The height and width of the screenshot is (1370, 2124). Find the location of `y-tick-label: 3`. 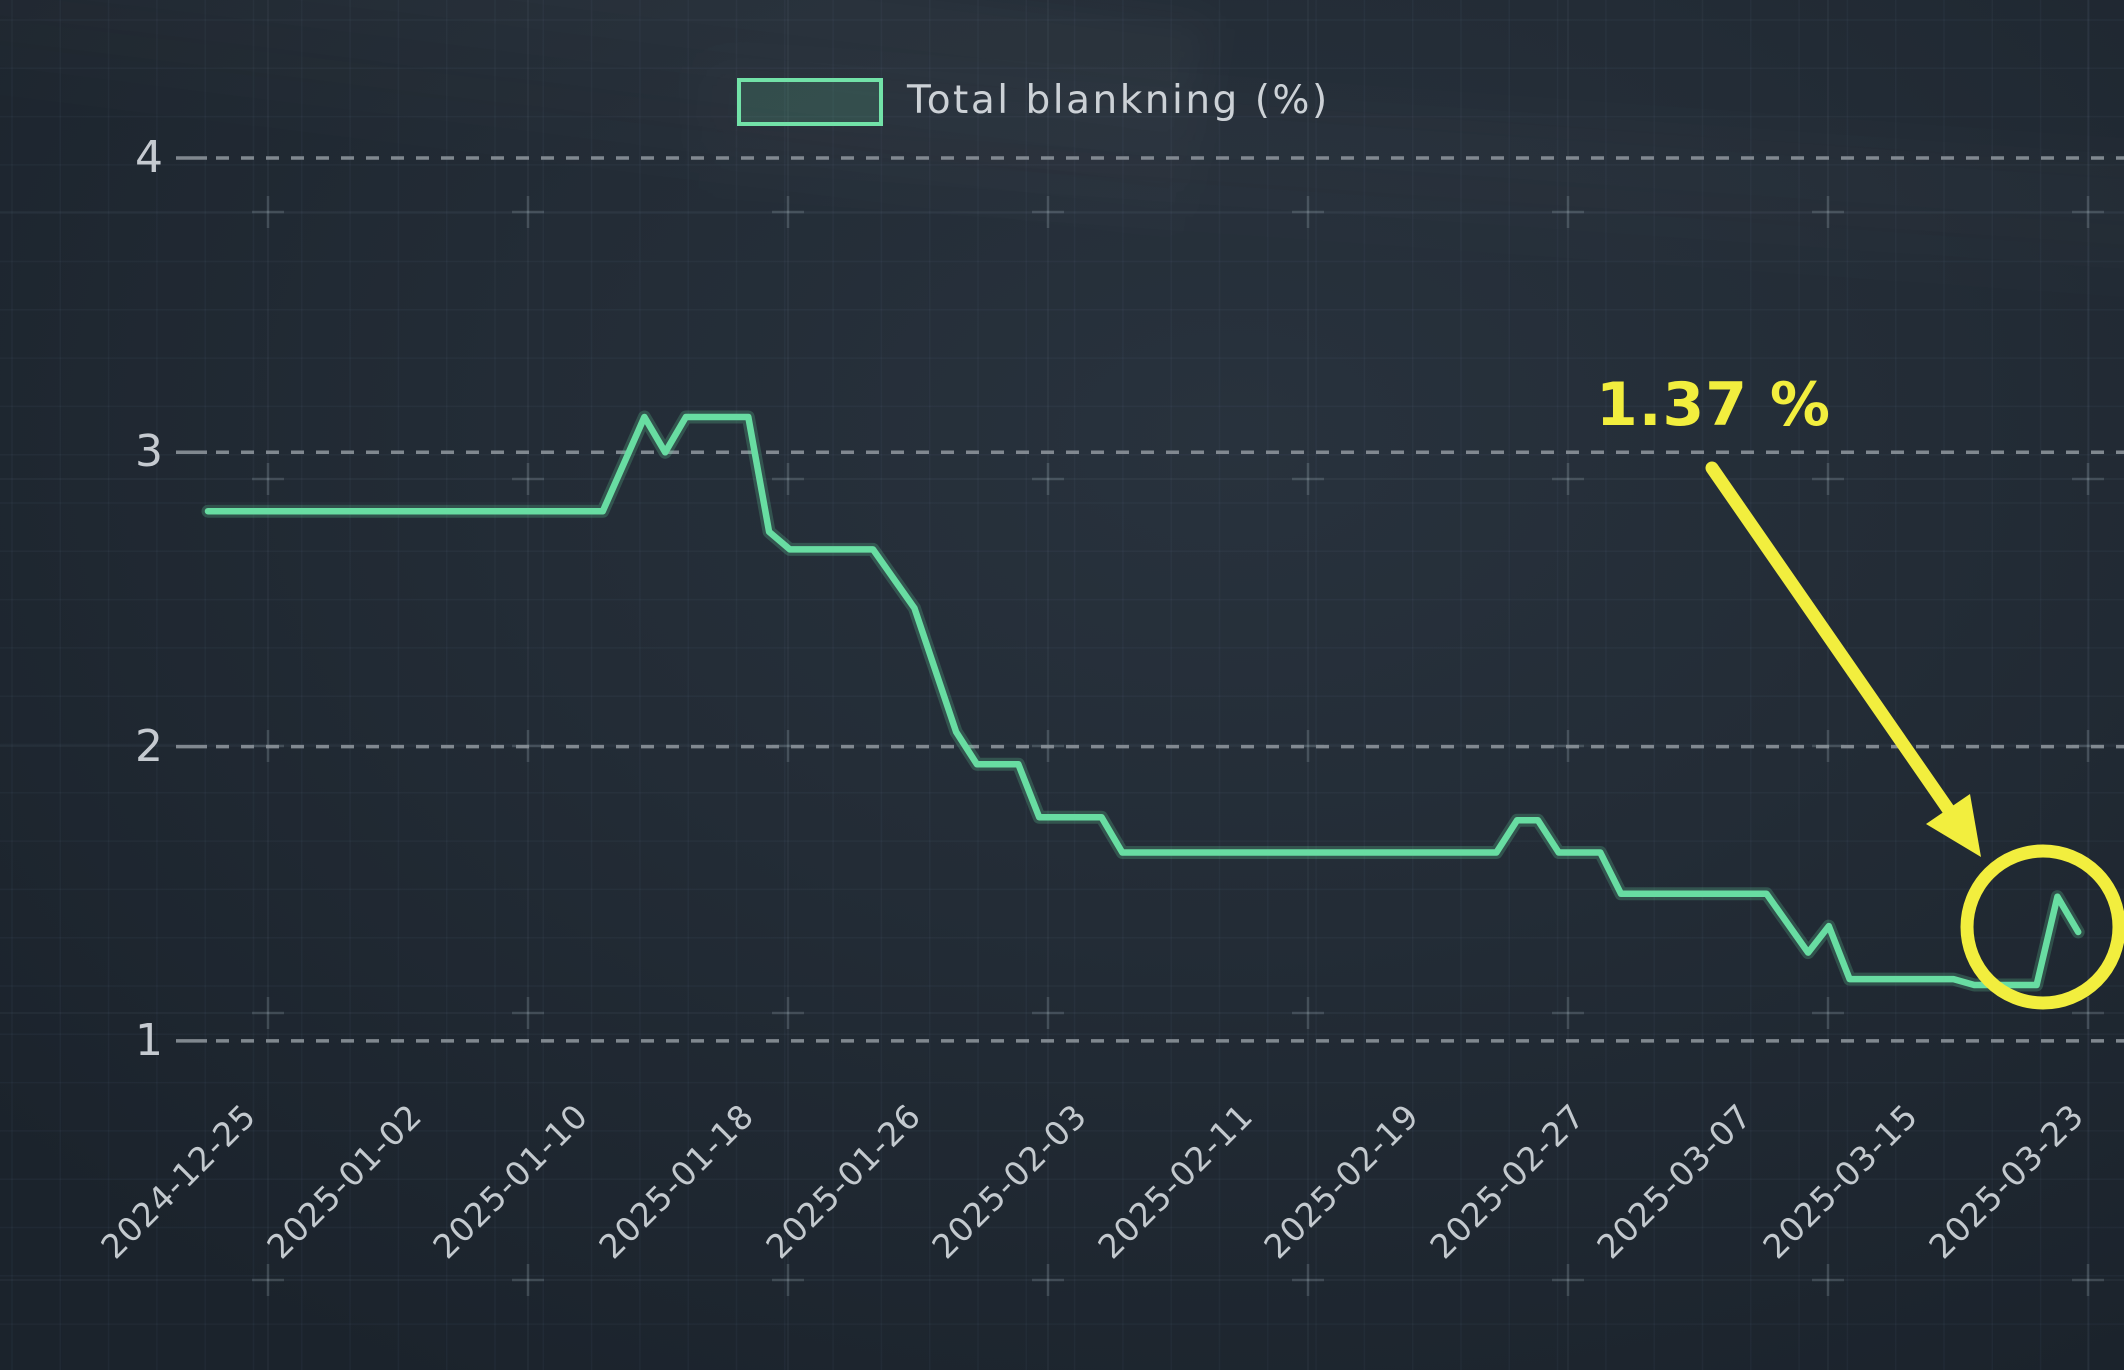

y-tick-label: 3 is located at coordinates (149, 452).